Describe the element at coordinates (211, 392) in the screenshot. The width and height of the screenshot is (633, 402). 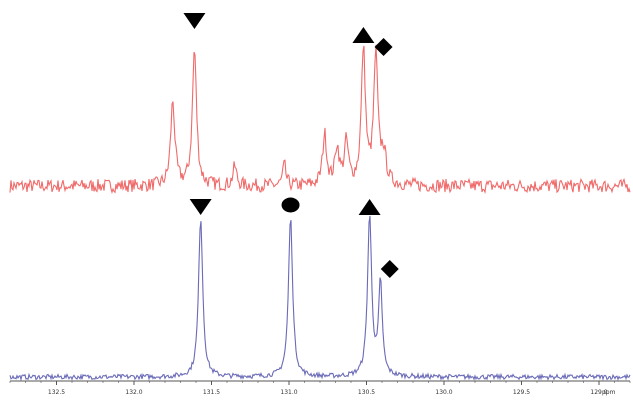
I see `x-tick-label: 131.5` at that location.